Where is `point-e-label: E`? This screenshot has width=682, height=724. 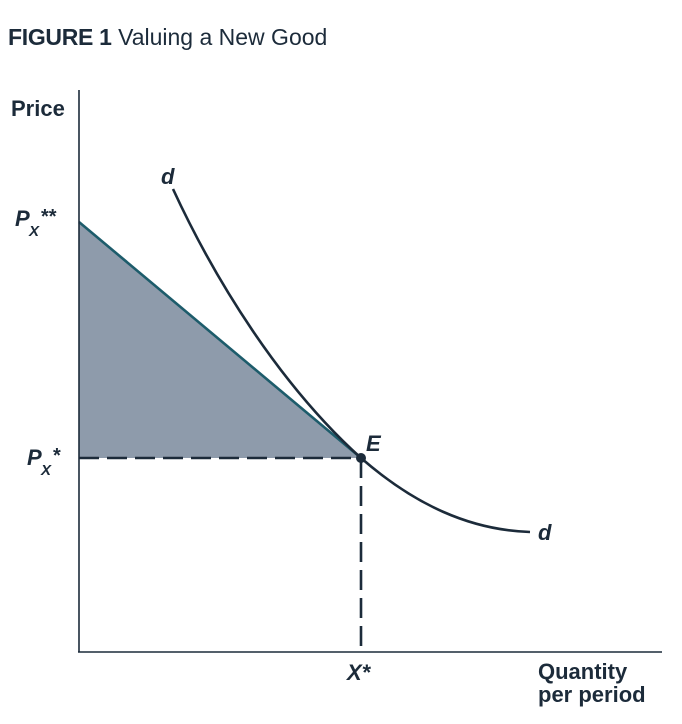
point-e-label: E is located at coordinates (374, 443).